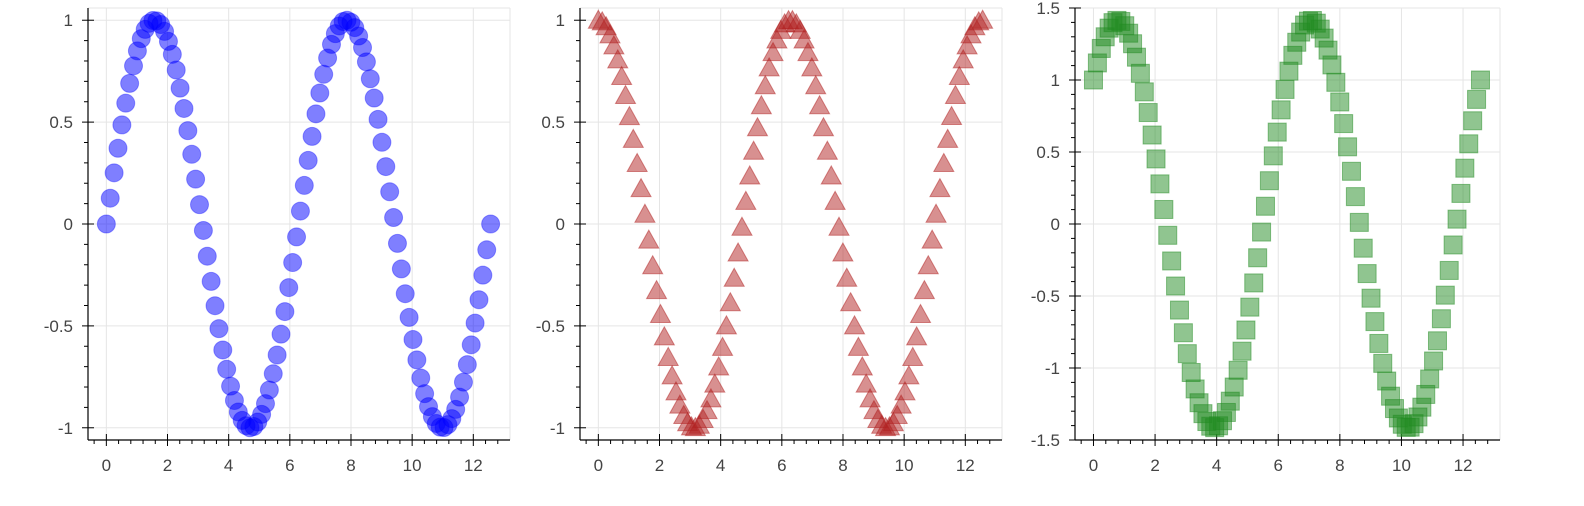  I want to click on sine-x-tick-label: 8, so click(350, 465).